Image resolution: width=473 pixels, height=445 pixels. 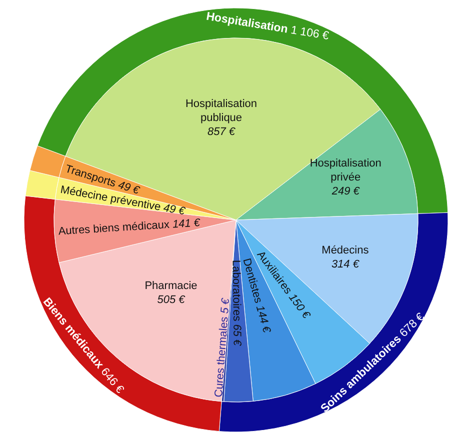 I want to click on data-label: 49 €, so click(x=174, y=210).